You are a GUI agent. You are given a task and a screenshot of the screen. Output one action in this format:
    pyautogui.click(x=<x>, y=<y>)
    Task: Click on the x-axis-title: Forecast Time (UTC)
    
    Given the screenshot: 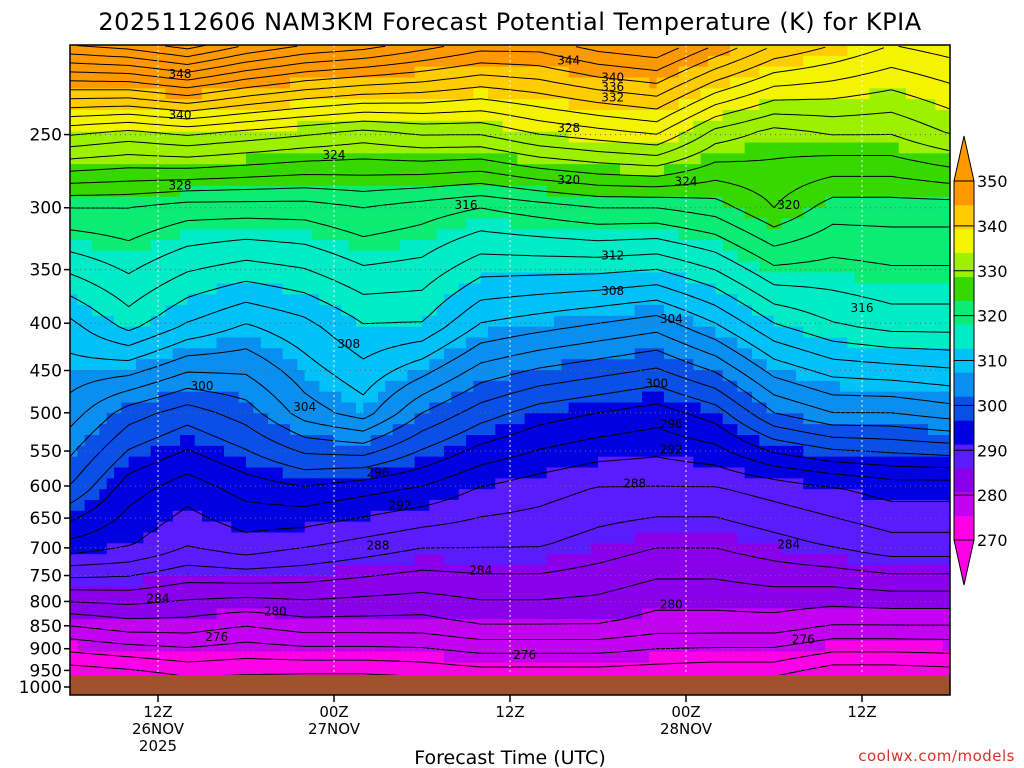 What is the action you would take?
    pyautogui.click(x=509, y=757)
    